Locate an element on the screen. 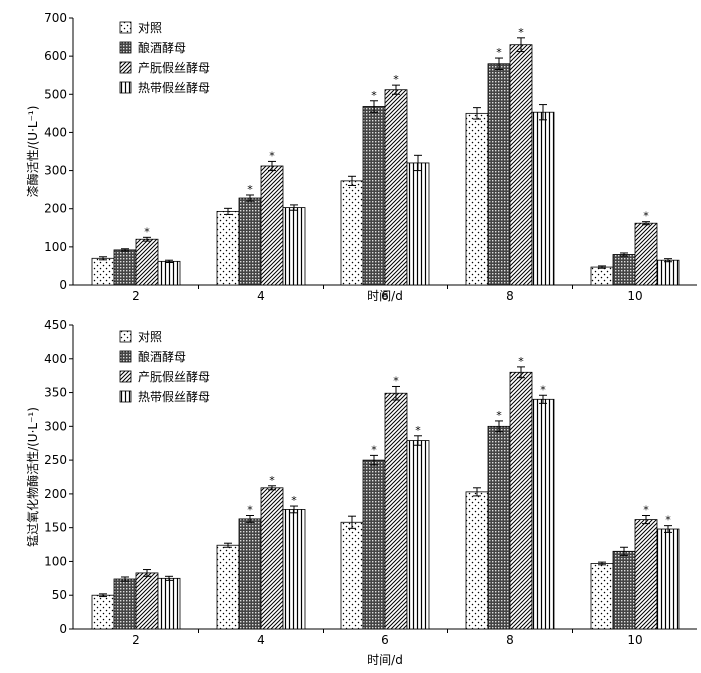 Image resolution: width=701 pixels, height=673 pixels. y-tick-label: 250 is located at coordinates (55, 460).